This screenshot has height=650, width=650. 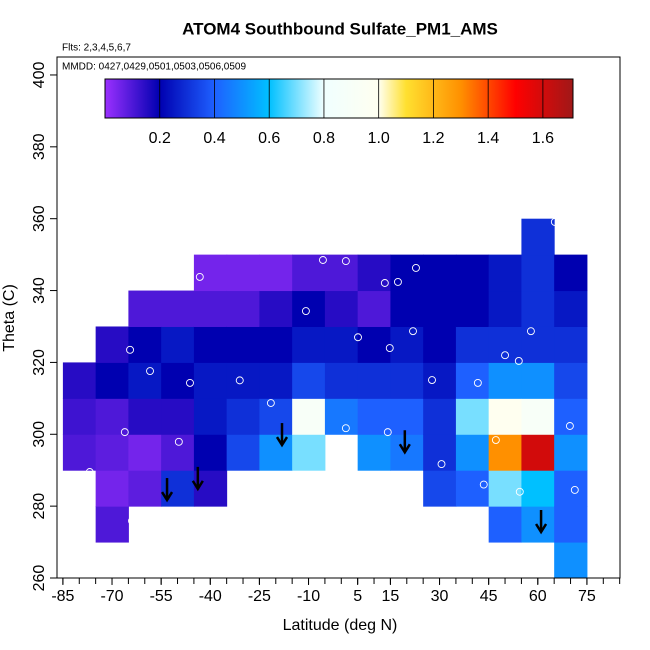 What do you see at coordinates (39, 290) in the screenshot?
I see `y-tick-label: 340` at bounding box center [39, 290].